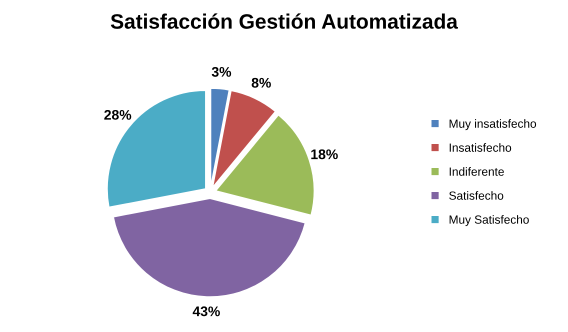 The height and width of the screenshot is (332, 568). What do you see at coordinates (118, 115) in the screenshot?
I see `data-label: 28%` at bounding box center [118, 115].